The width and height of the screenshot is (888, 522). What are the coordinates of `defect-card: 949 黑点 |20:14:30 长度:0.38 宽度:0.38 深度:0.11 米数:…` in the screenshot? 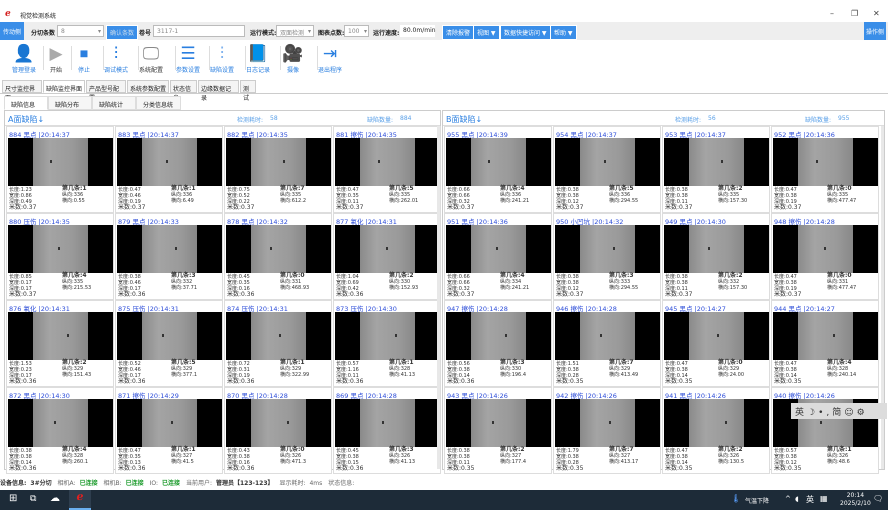 It's located at (716, 256).